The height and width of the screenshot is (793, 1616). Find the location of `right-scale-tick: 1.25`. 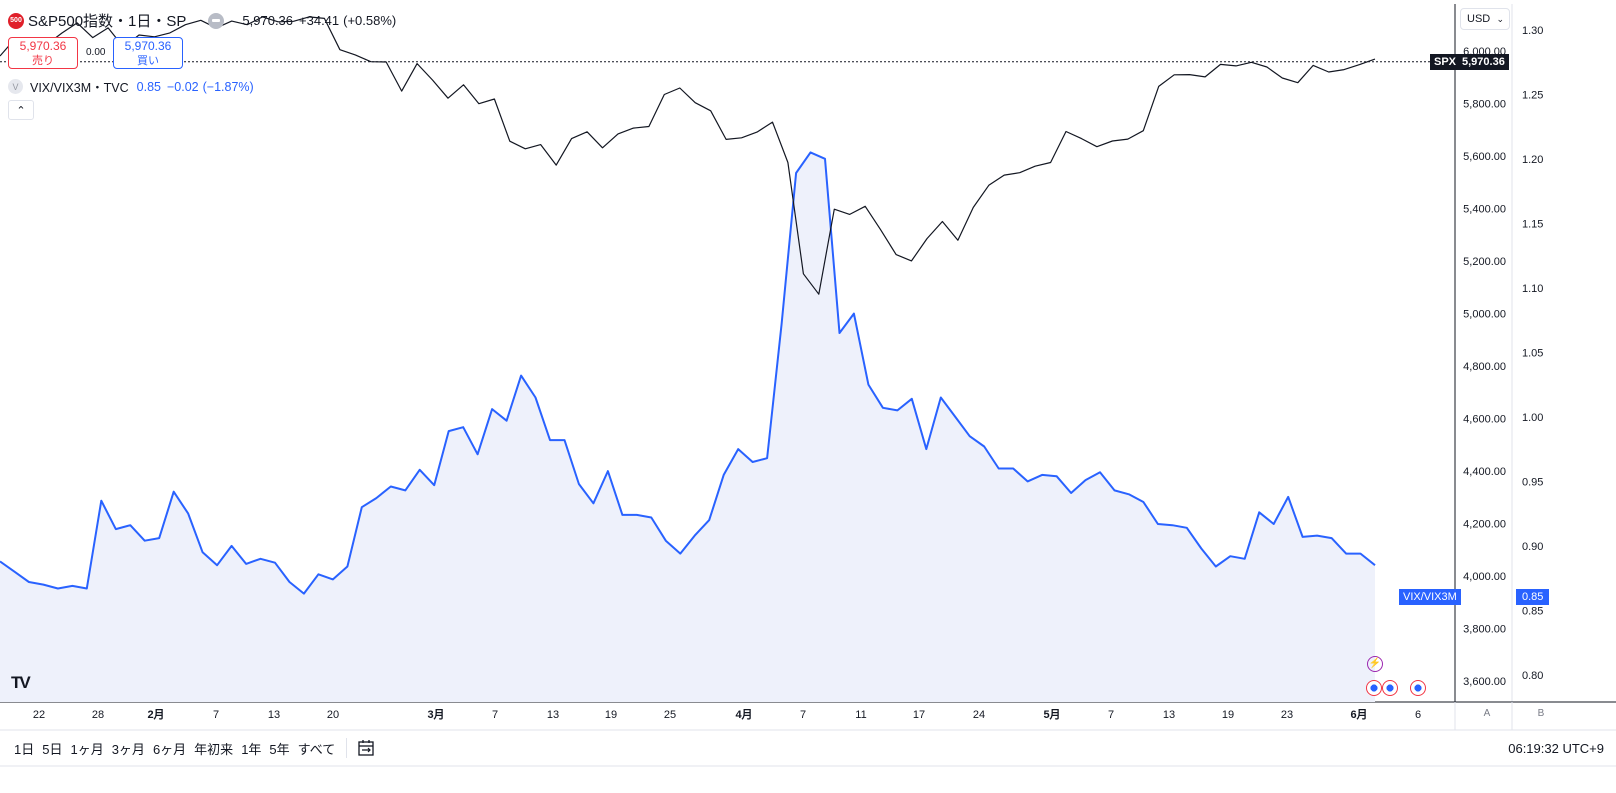

right-scale-tick: 1.25 is located at coordinates (1532, 95).